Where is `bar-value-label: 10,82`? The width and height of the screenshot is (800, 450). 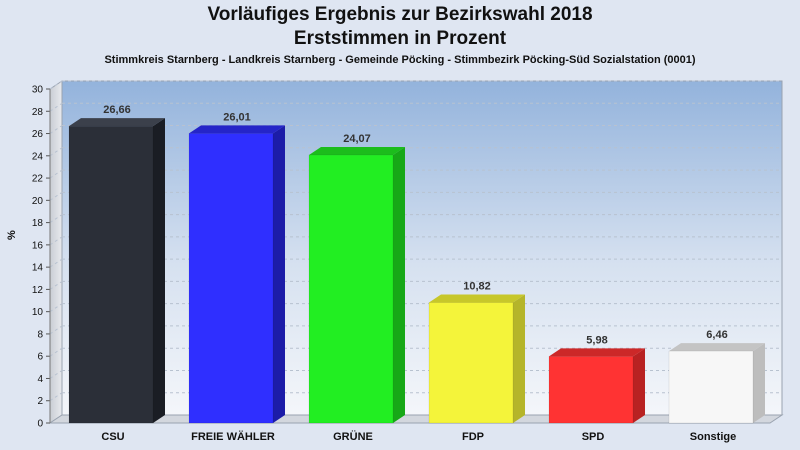 bar-value-label: 10,82 is located at coordinates (477, 287).